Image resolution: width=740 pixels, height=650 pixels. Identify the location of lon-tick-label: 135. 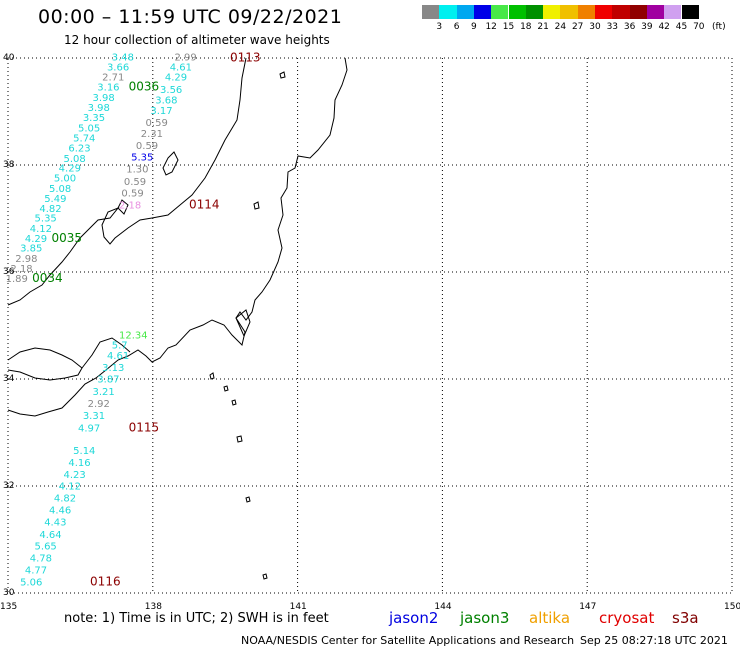
(9, 607).